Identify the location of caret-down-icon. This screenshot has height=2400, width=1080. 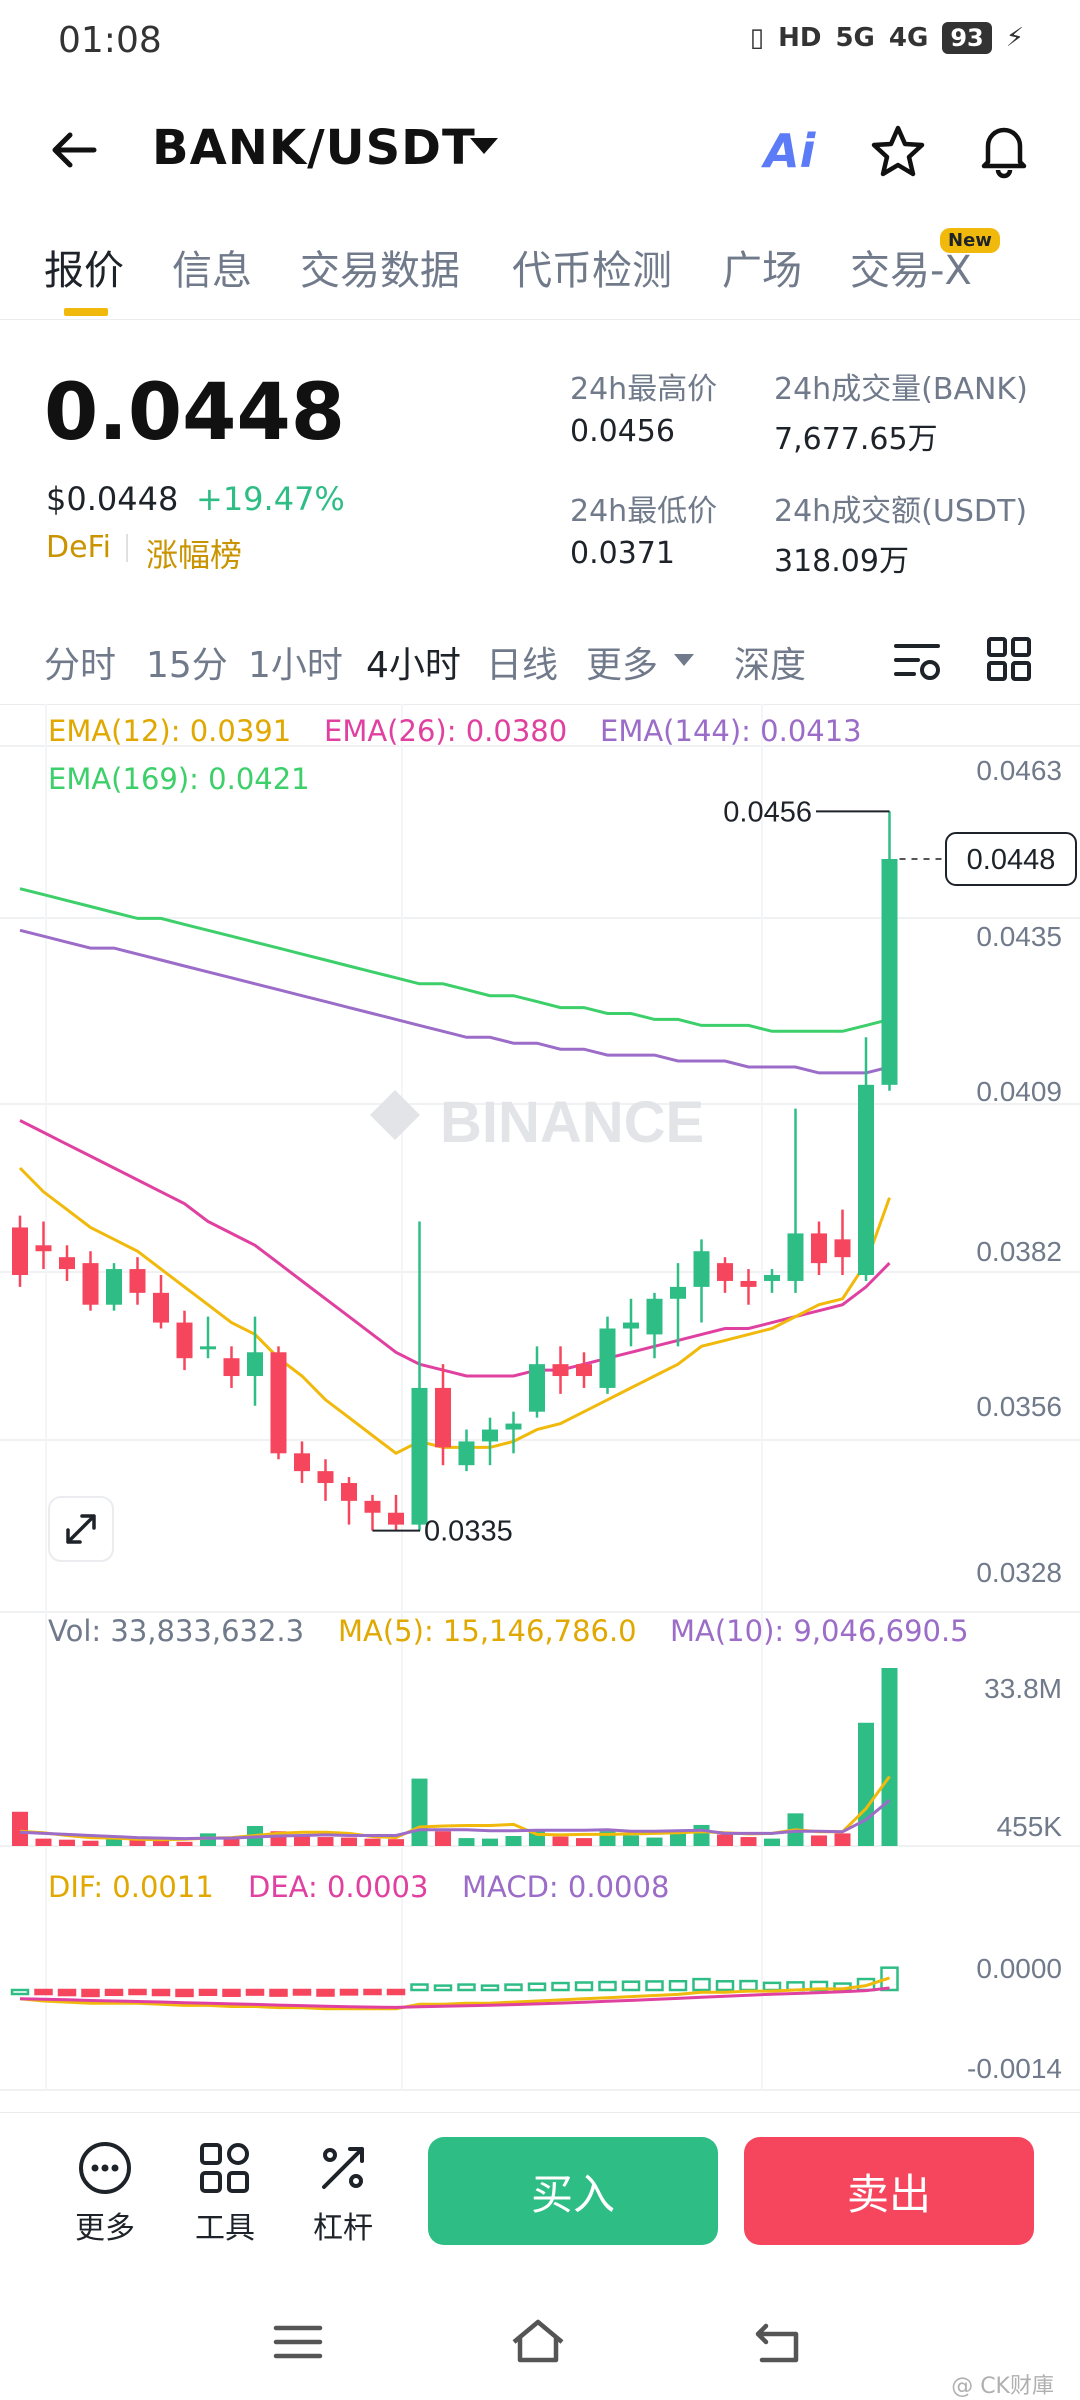
(484, 146).